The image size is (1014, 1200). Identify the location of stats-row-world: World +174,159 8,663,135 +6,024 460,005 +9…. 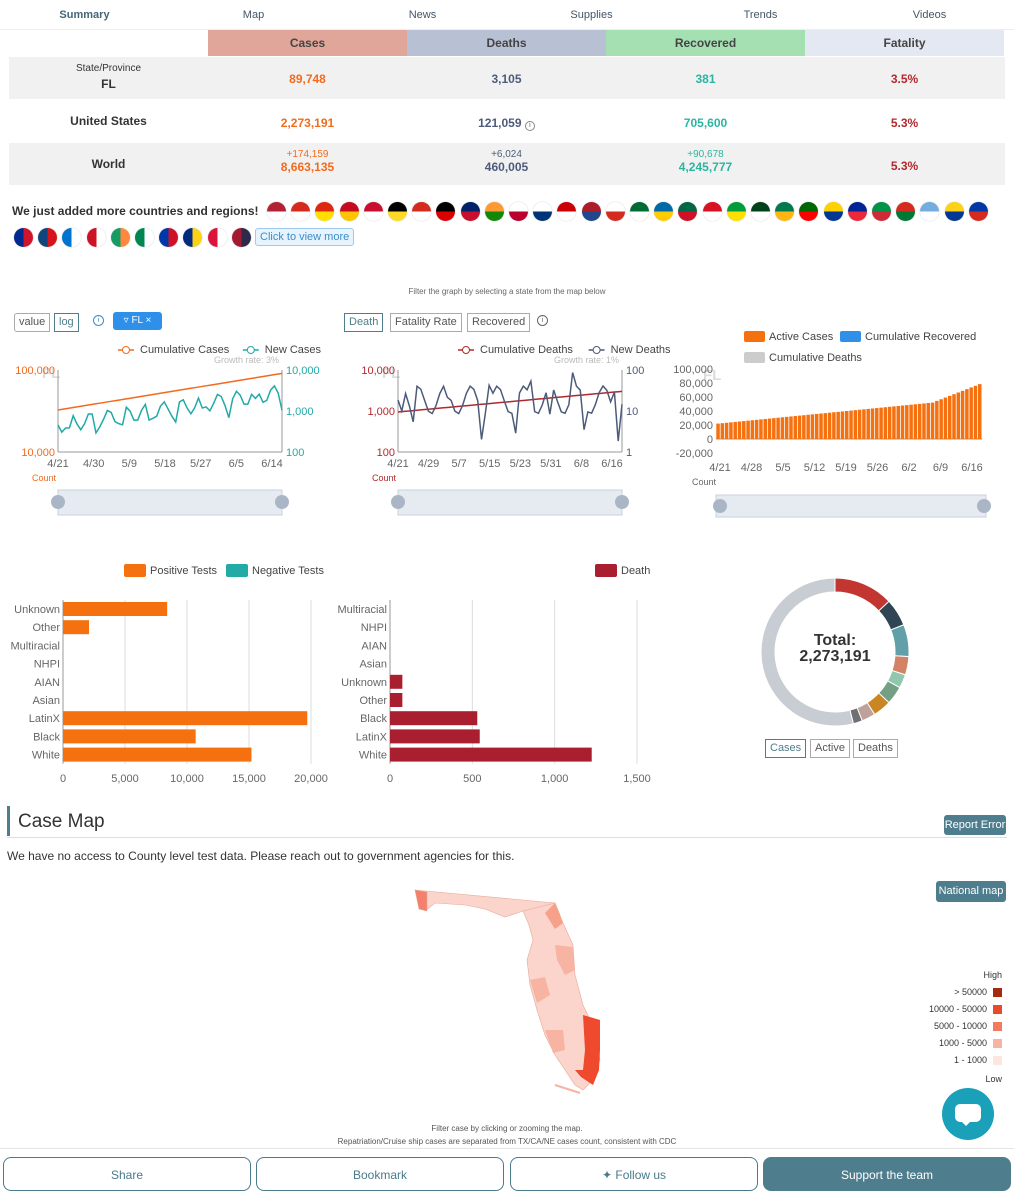
(507, 164).